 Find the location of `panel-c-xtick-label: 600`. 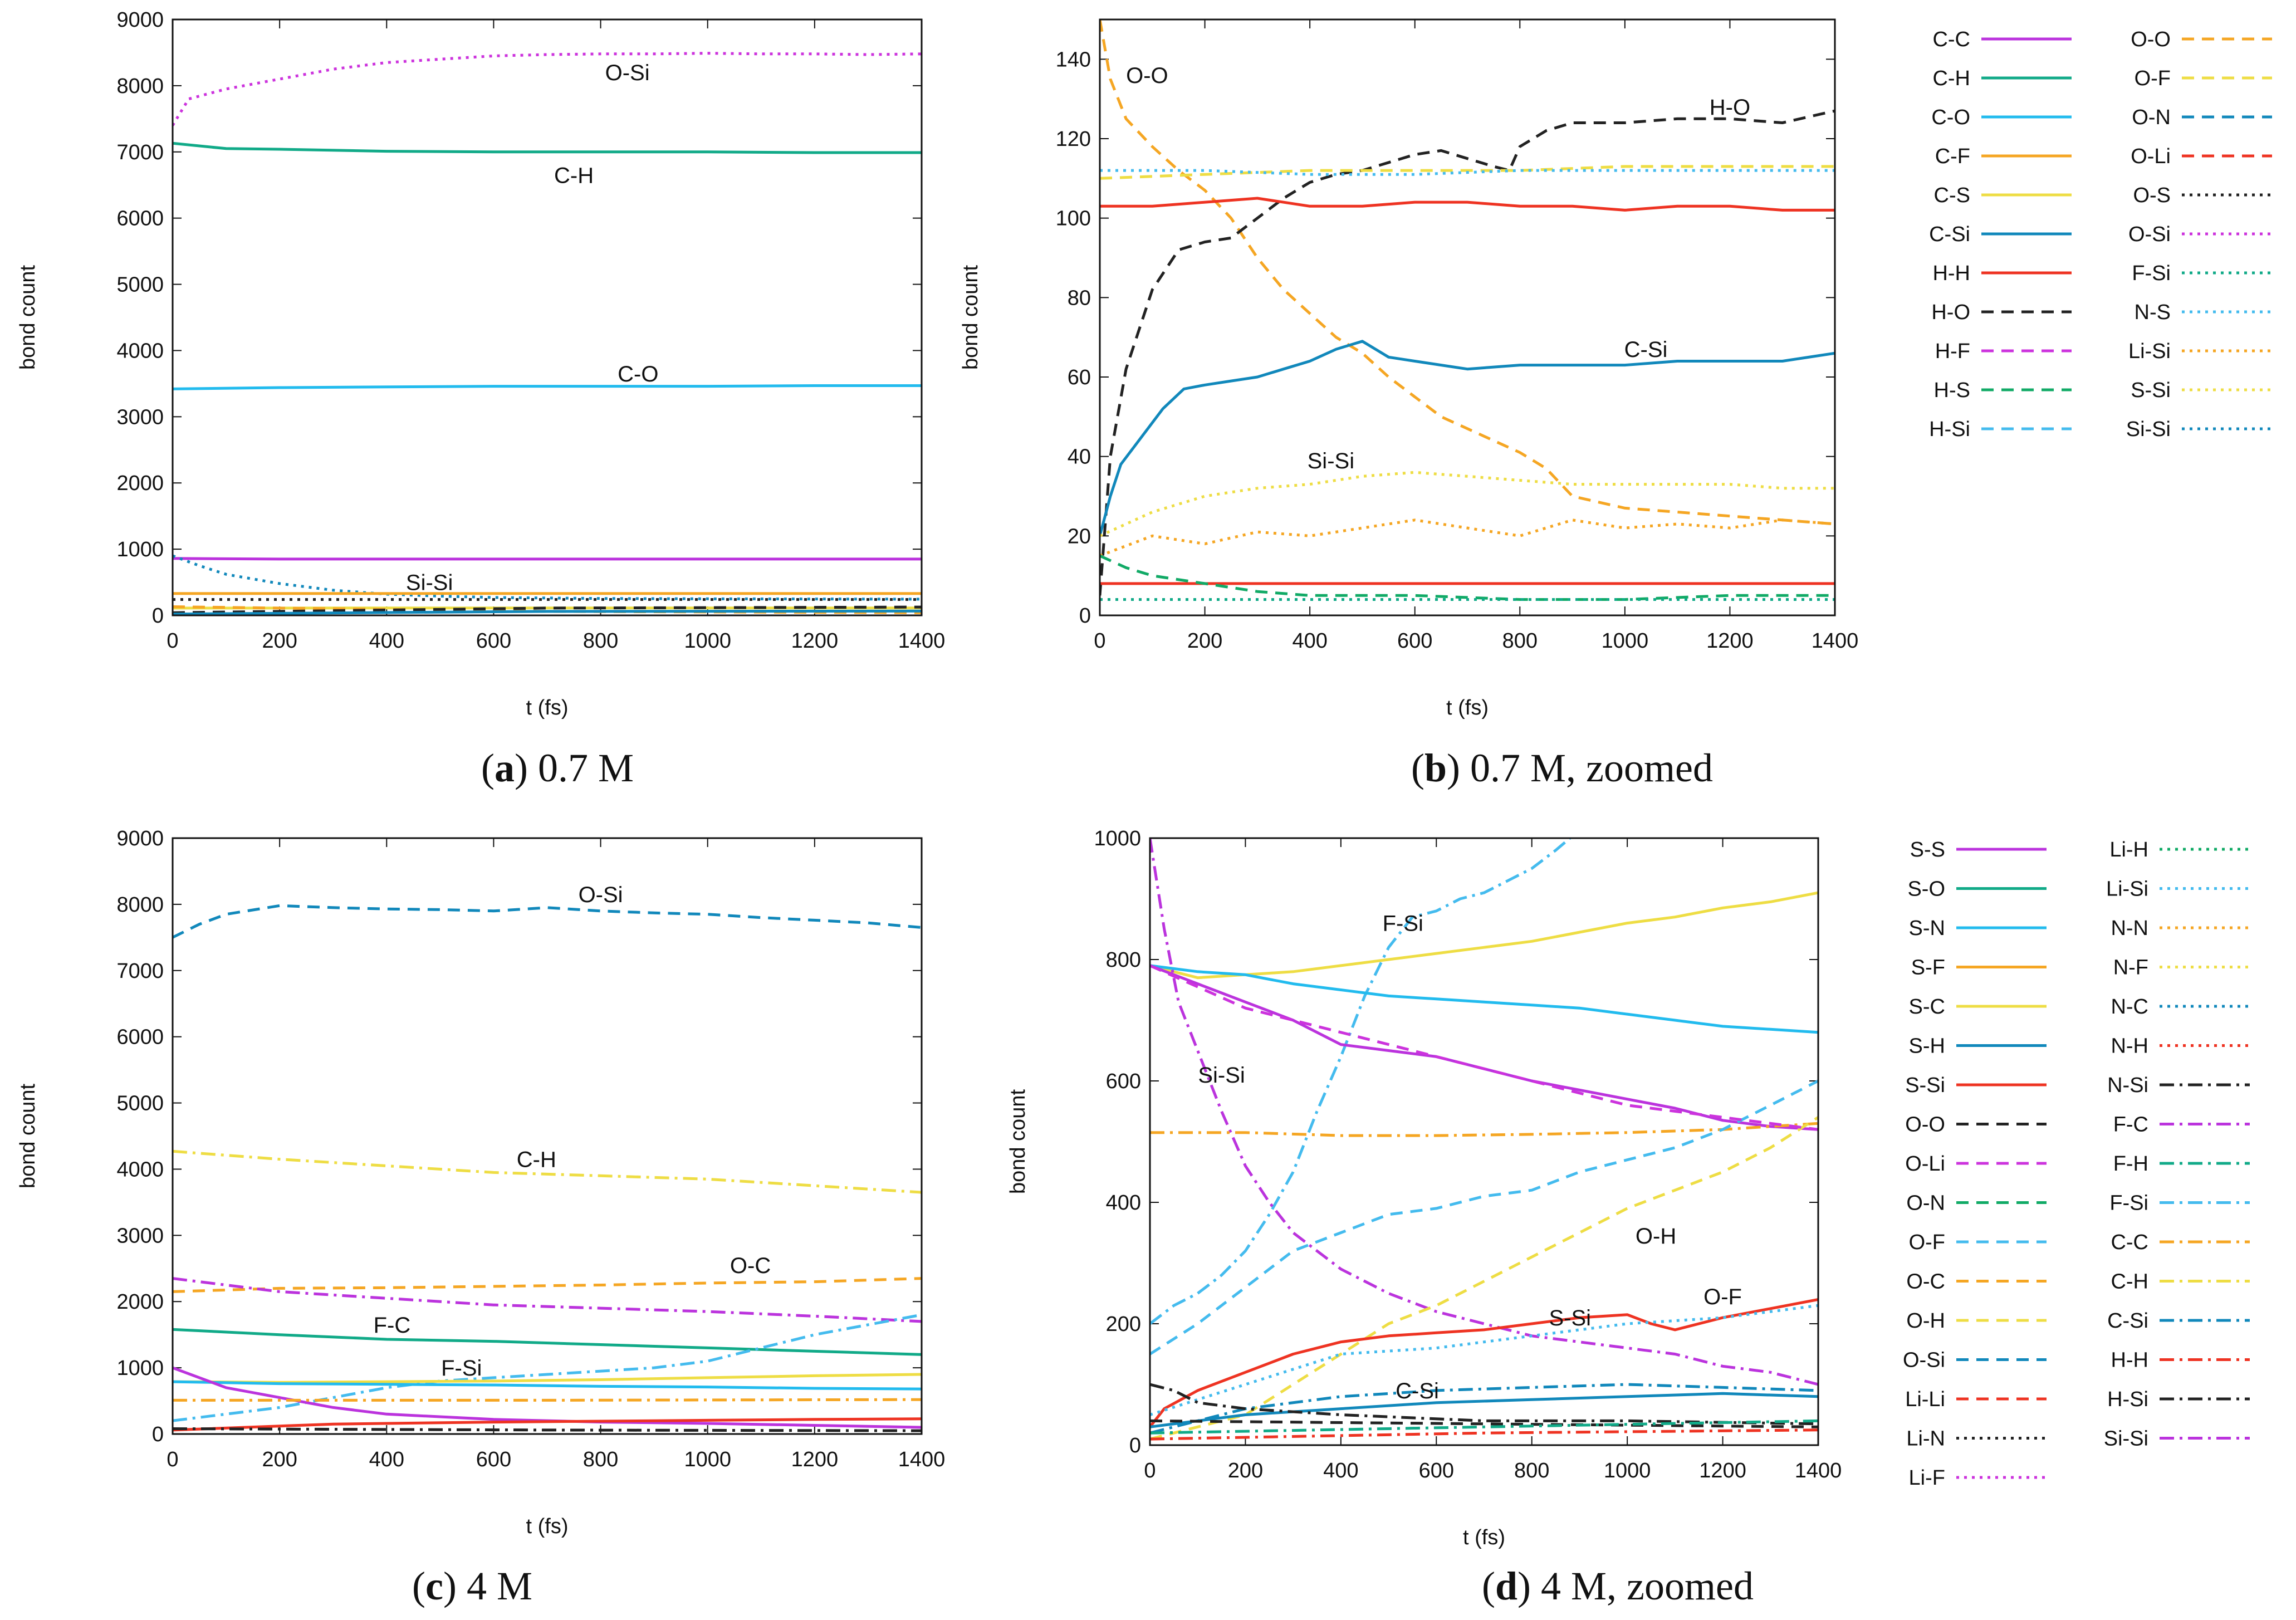

panel-c-xtick-label: 600 is located at coordinates (494, 1459).